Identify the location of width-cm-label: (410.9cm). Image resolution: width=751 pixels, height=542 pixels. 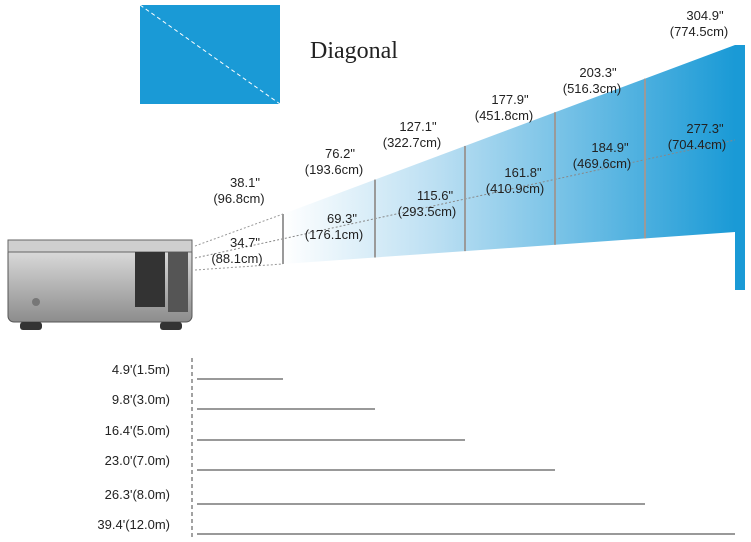
(515, 188).